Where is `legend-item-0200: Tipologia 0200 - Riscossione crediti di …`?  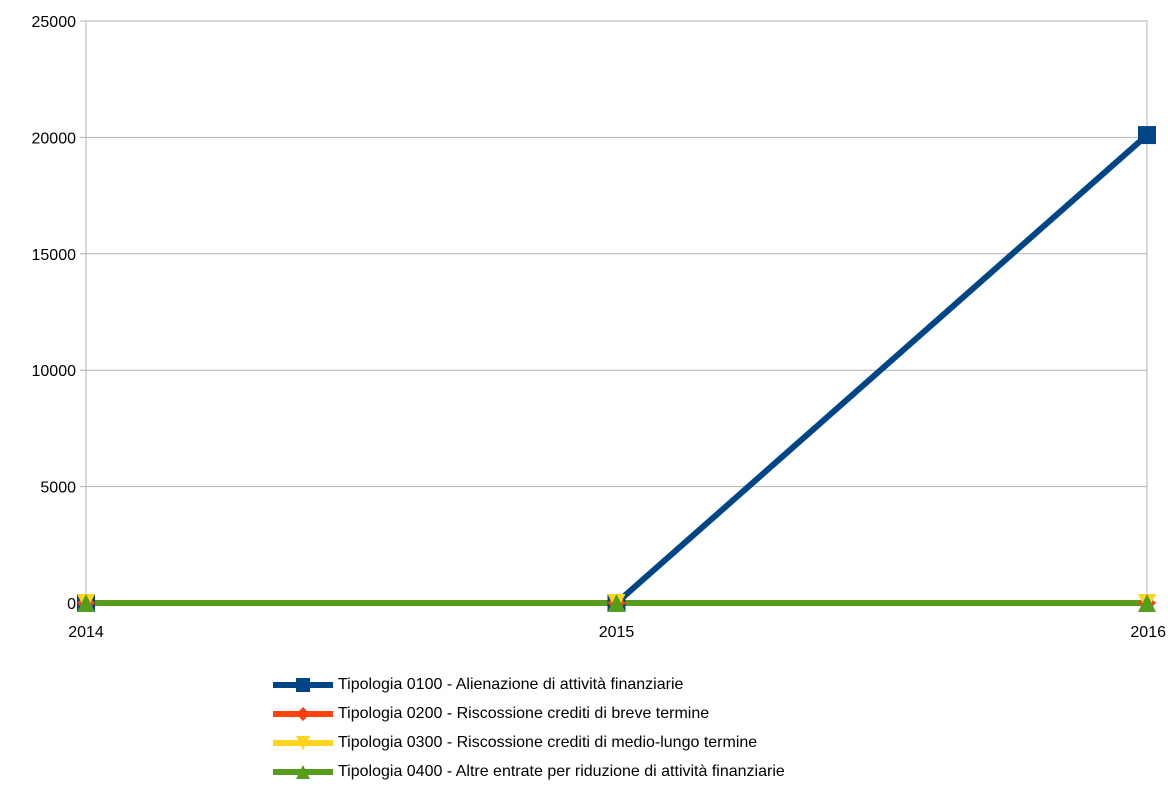 legend-item-0200: Tipologia 0200 - Riscossione crediti di … is located at coordinates (528, 713).